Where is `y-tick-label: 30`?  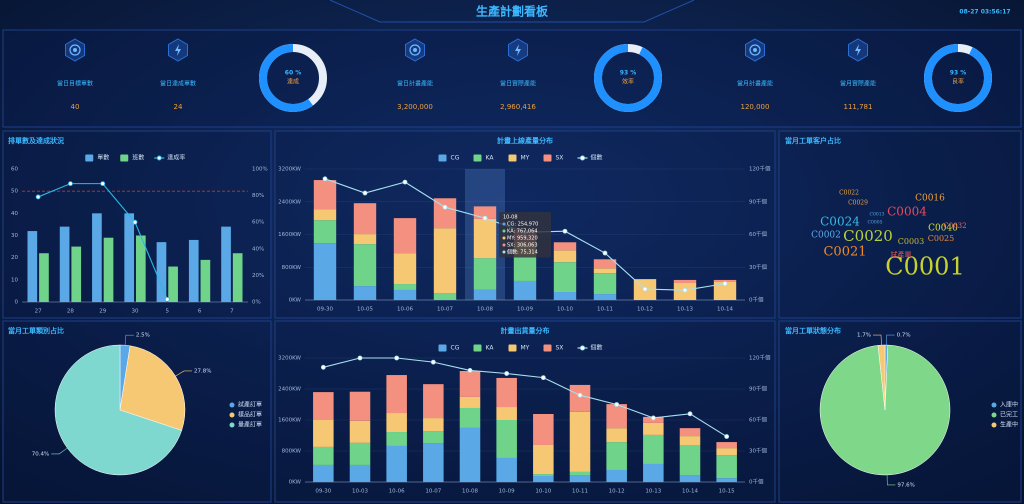
y-tick-label: 30 is located at coordinates (14, 236).